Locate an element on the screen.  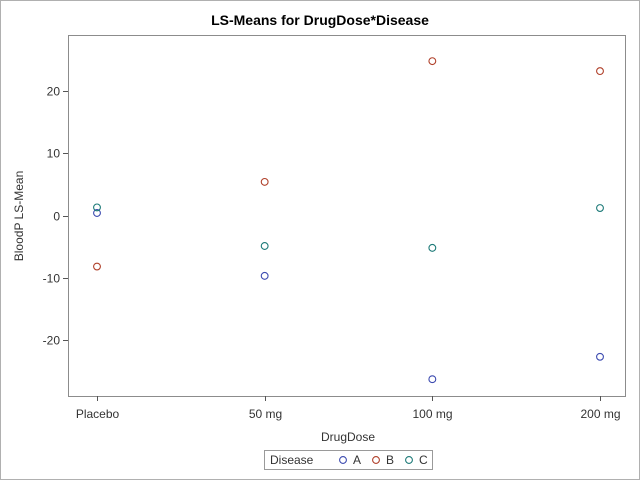
y-axis-title: BloodP LS-Mean is located at coordinates (19, 216).